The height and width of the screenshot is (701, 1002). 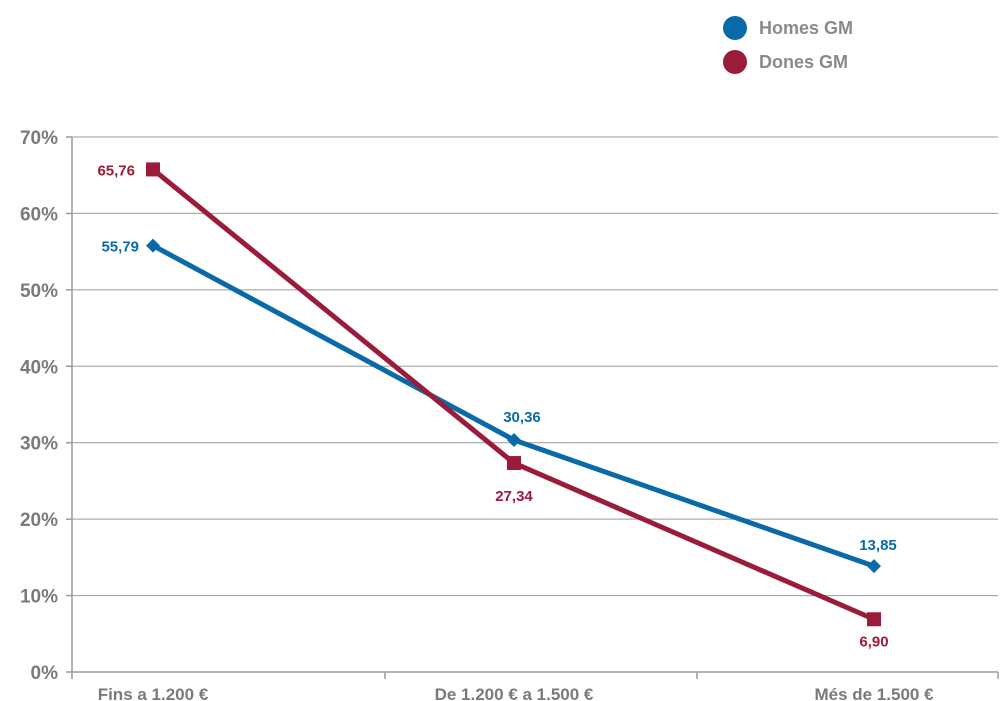 I want to click on data-label: 65,76, so click(x=116, y=170).